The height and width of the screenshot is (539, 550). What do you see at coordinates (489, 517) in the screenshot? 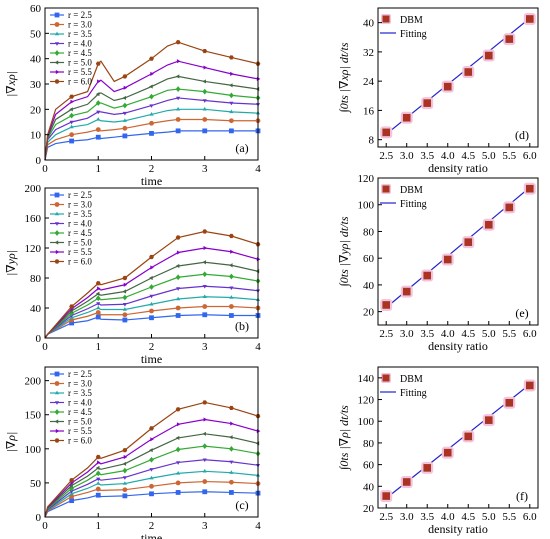
I see `x-tick-label: 5.0` at bounding box center [489, 517].